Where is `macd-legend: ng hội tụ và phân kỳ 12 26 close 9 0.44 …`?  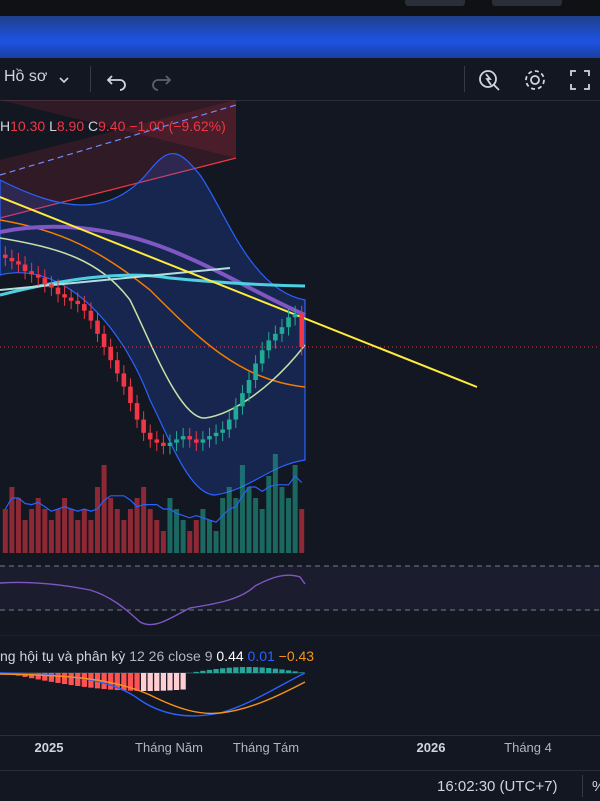 macd-legend: ng hội tụ và phân kỳ 12 26 close 9 0.44 … is located at coordinates (157, 656).